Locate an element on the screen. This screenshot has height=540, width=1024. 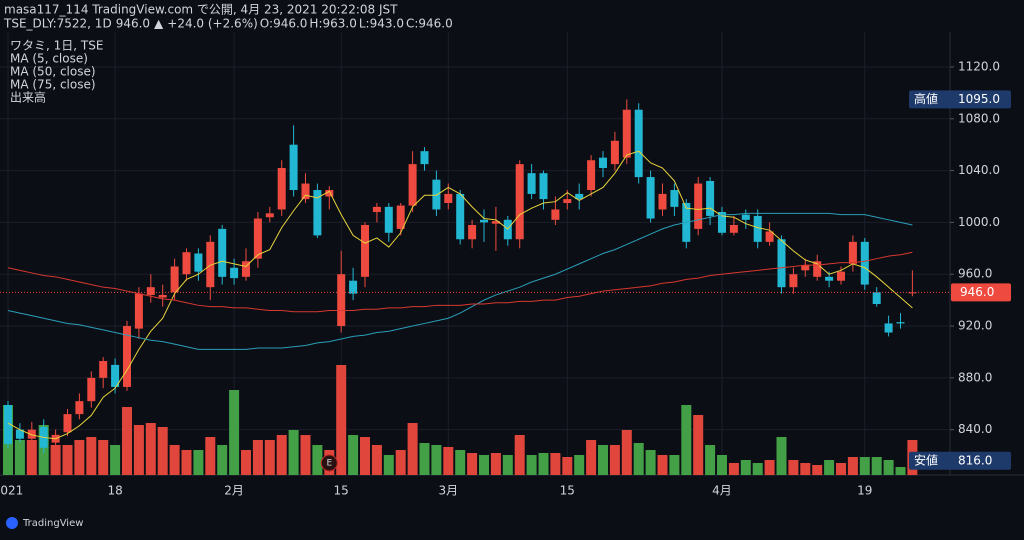
x-tick-label: 2月 is located at coordinates (234, 491).